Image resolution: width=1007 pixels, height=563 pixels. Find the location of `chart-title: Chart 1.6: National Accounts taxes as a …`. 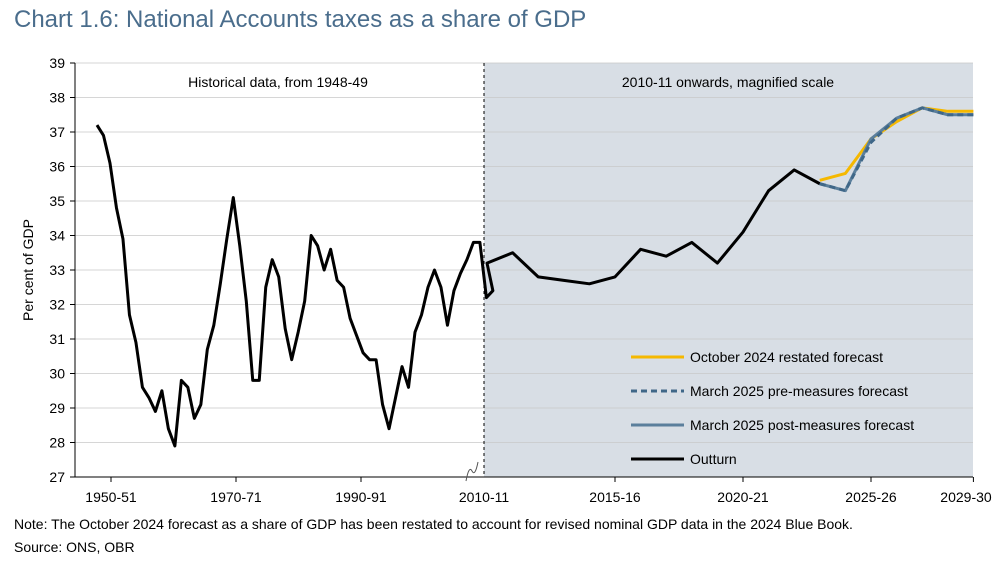

chart-title: Chart 1.6: National Accounts taxes as a … is located at coordinates (300, 19).